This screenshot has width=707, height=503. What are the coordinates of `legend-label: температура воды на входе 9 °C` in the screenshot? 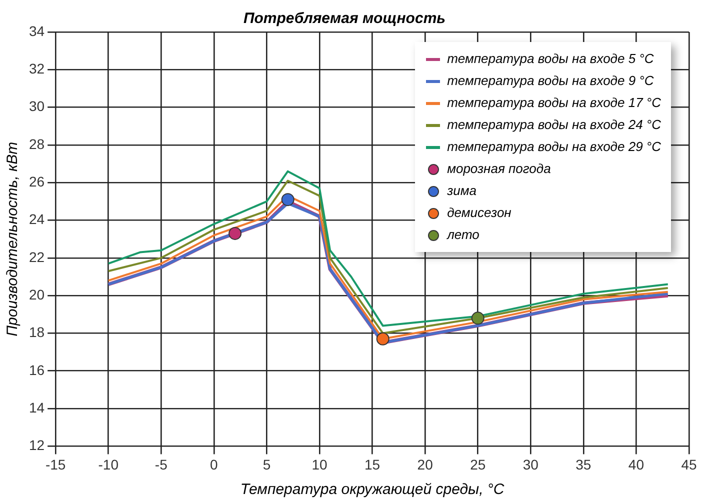 It's located at (550, 81).